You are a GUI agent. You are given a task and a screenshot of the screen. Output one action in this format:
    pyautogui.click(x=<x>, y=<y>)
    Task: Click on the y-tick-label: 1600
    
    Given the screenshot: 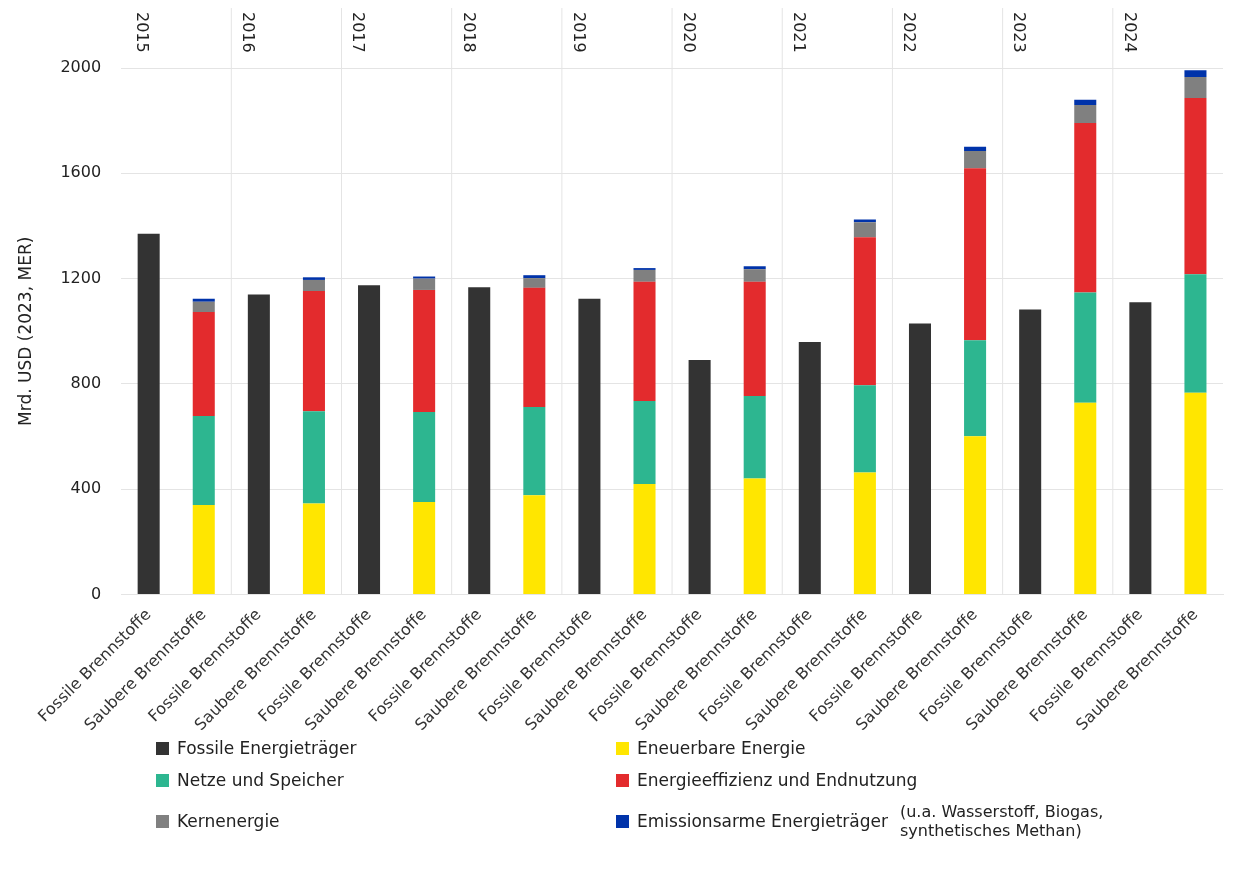 What is the action you would take?
    pyautogui.click(x=81, y=172)
    